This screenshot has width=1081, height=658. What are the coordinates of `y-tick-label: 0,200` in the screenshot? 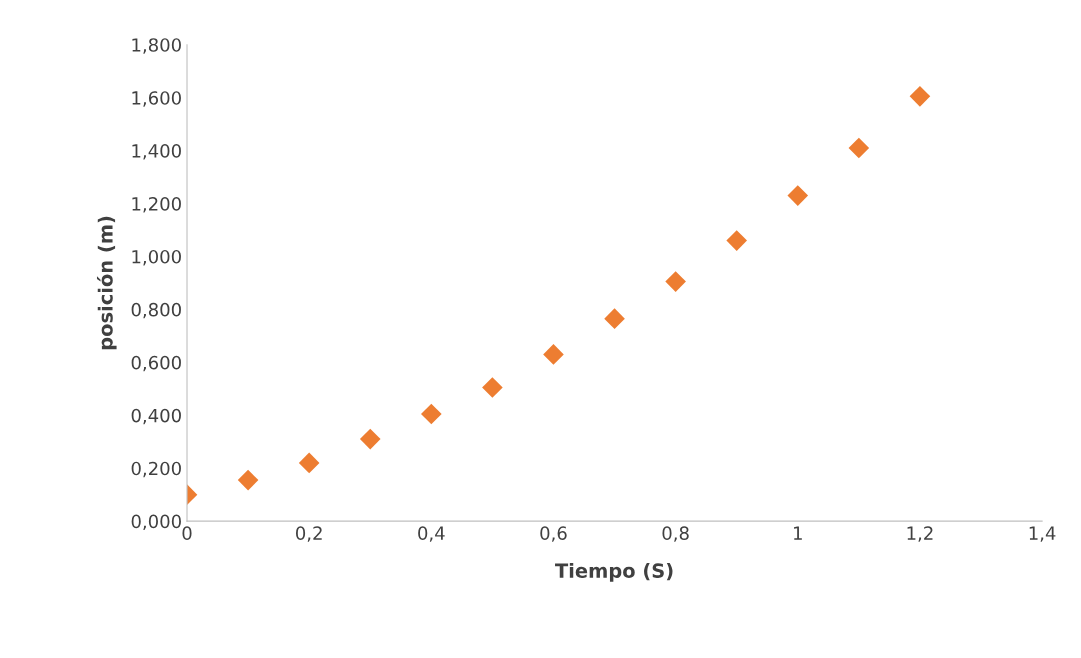 It's located at (156, 469).